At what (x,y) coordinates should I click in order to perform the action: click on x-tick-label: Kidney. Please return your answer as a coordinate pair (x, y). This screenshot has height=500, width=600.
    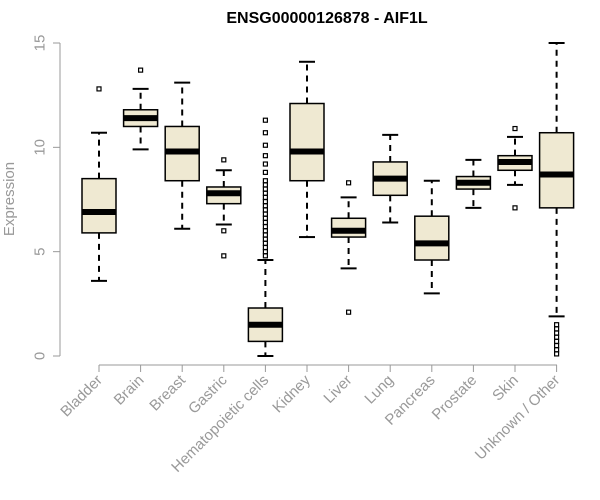
    Looking at the image, I should click on (291, 393).